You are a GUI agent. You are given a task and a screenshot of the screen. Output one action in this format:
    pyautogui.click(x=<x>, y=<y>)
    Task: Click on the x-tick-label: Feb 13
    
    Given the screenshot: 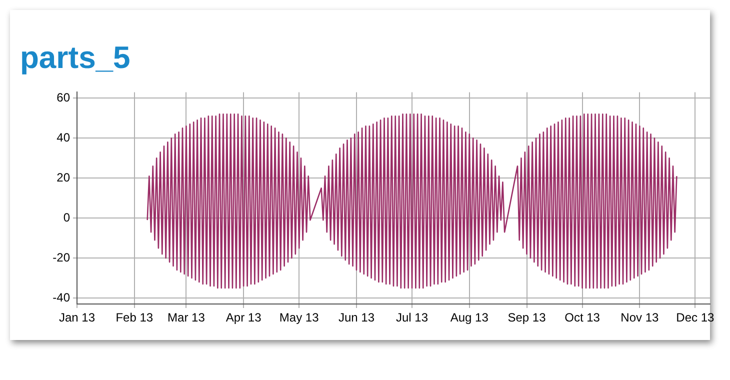 What is the action you would take?
    pyautogui.click(x=135, y=317)
    